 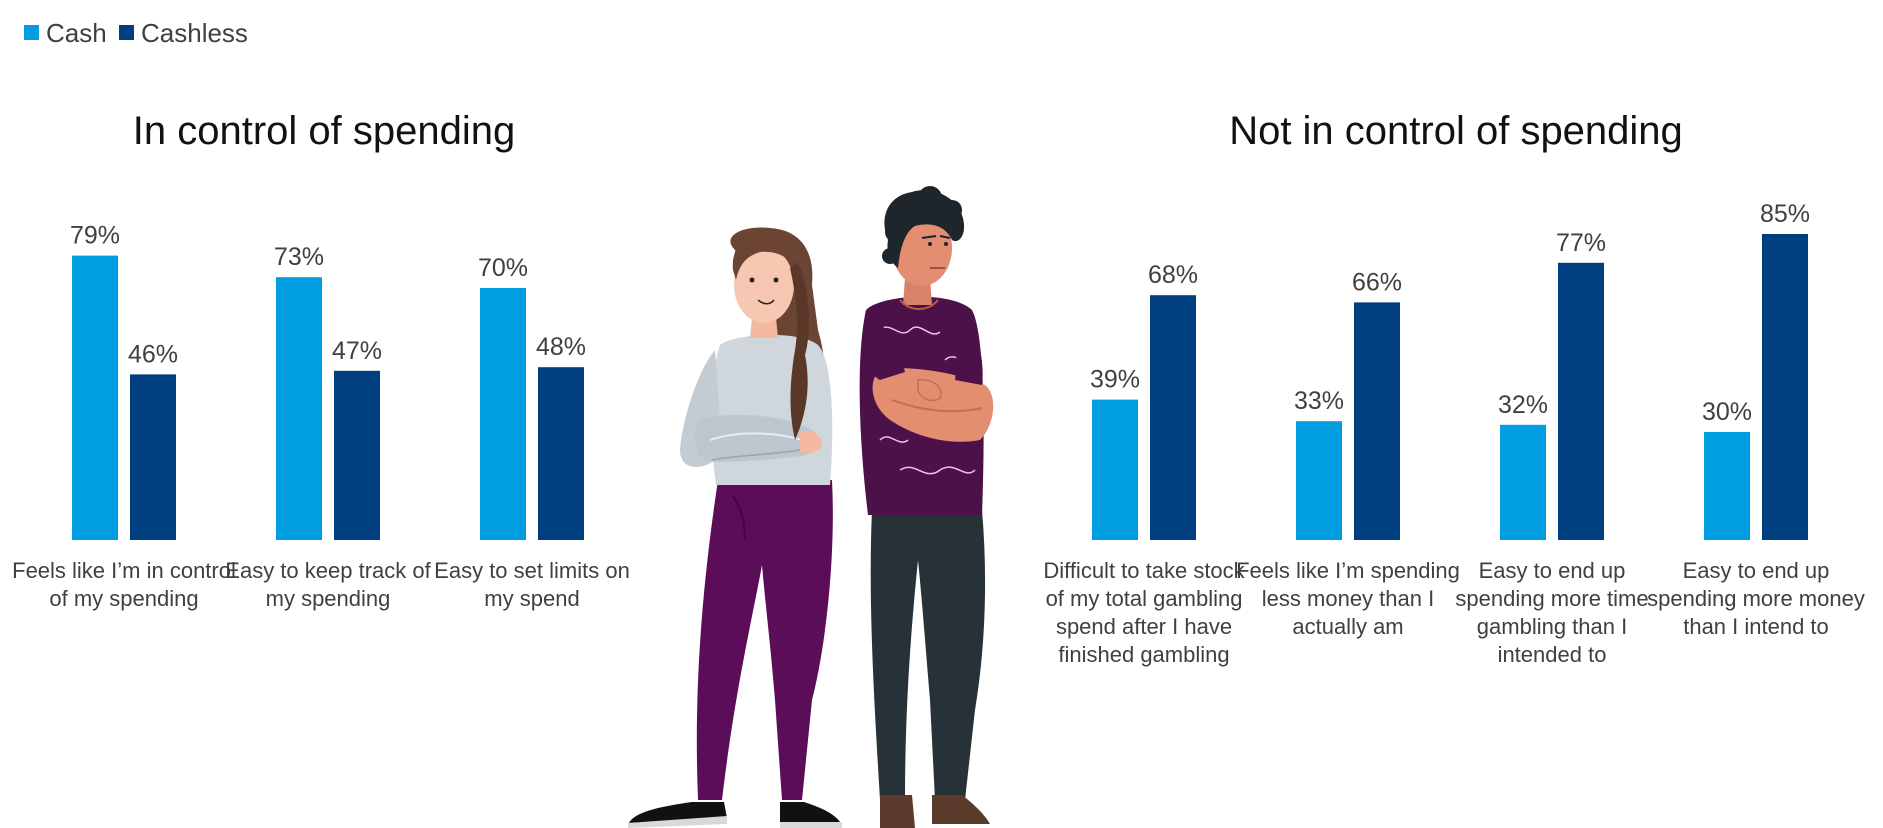 I want to click on legend-swatch-cashless, so click(x=126, y=32).